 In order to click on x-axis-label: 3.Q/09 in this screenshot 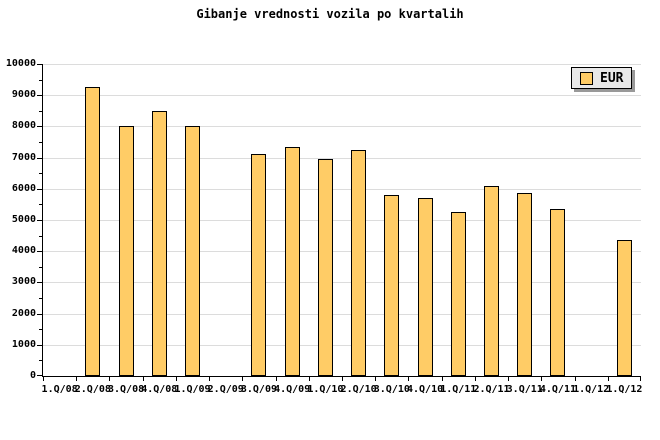, I will do `click(258, 389)`.